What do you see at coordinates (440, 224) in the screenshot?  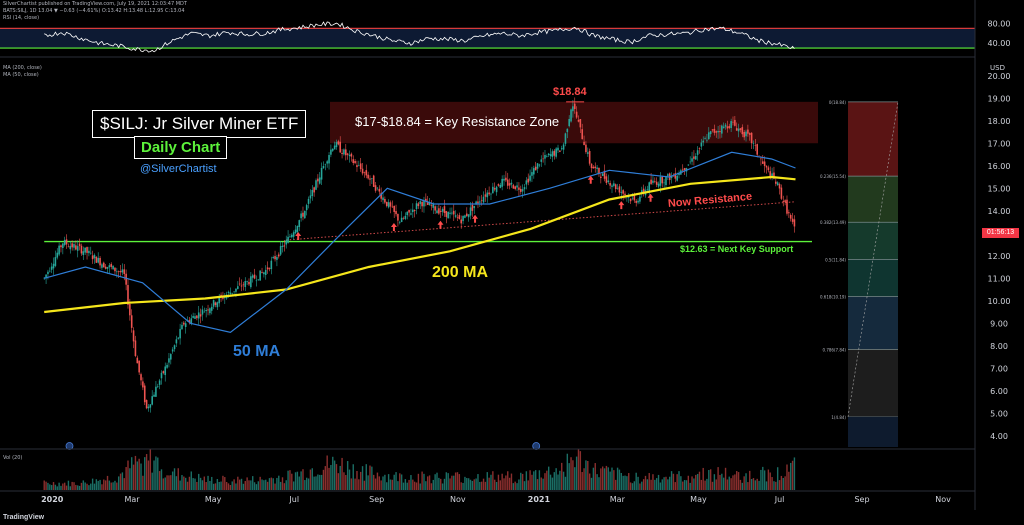 I see `up-arrow` at bounding box center [440, 224].